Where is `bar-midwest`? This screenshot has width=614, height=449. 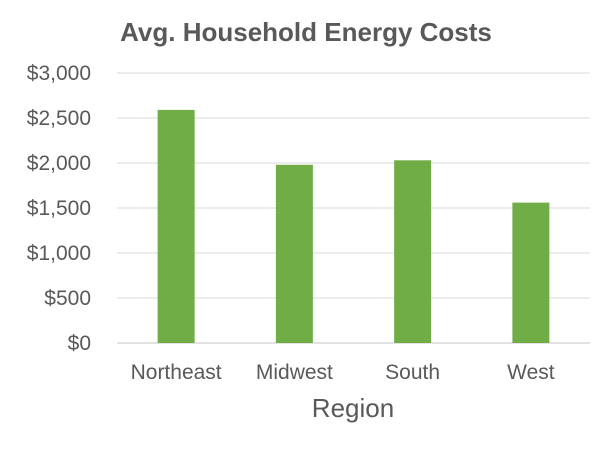 bar-midwest is located at coordinates (294, 253).